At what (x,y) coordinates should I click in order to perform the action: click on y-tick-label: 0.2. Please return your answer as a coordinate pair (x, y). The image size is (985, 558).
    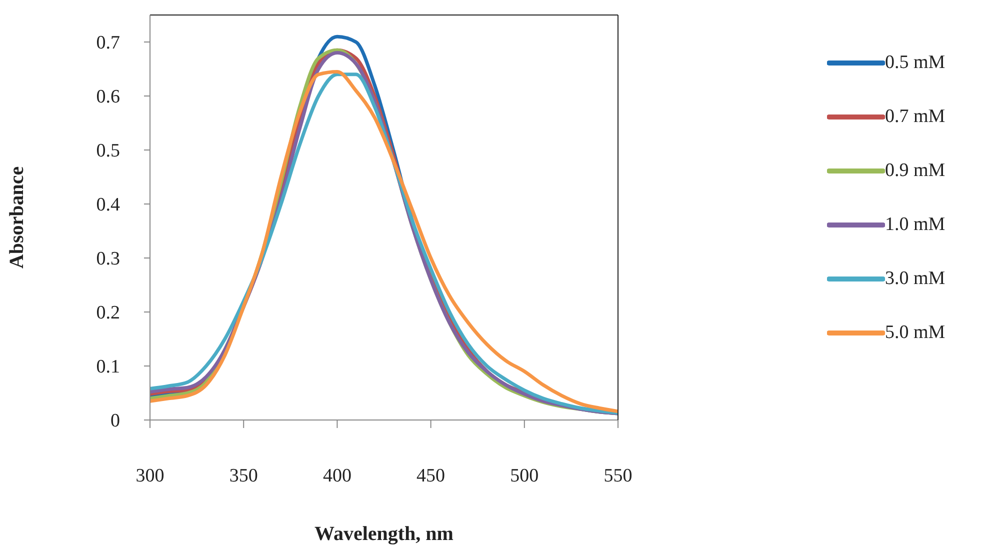
    Looking at the image, I should click on (108, 313).